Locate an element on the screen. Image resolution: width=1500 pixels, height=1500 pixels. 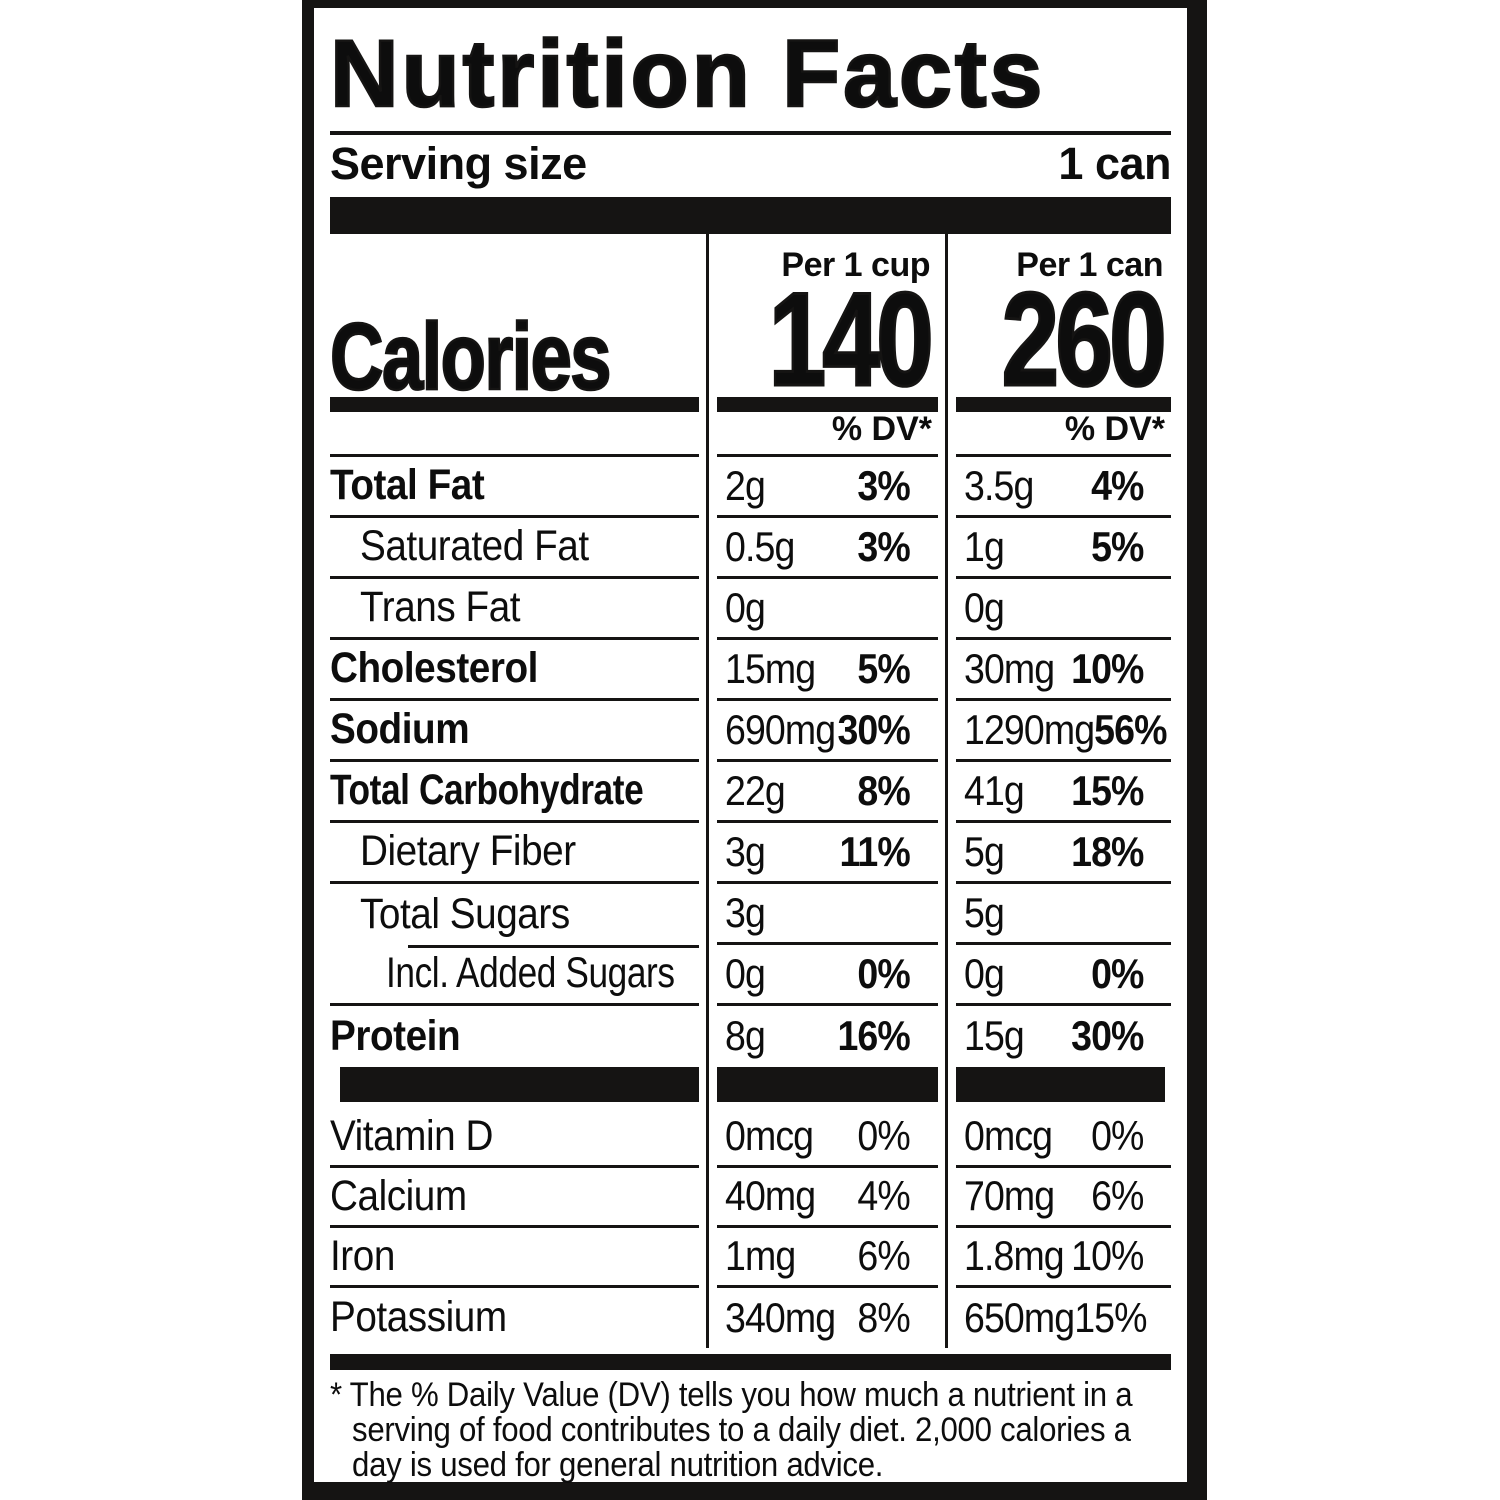
amount-per-can: 1g is located at coordinates (984, 546).